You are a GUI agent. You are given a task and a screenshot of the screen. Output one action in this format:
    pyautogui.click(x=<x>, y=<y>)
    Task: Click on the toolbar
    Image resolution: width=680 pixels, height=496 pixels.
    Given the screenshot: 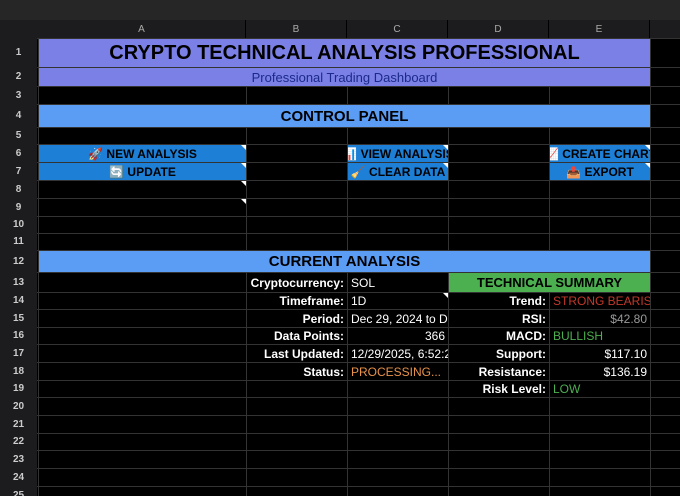 What is the action you would take?
    pyautogui.click(x=340, y=10)
    